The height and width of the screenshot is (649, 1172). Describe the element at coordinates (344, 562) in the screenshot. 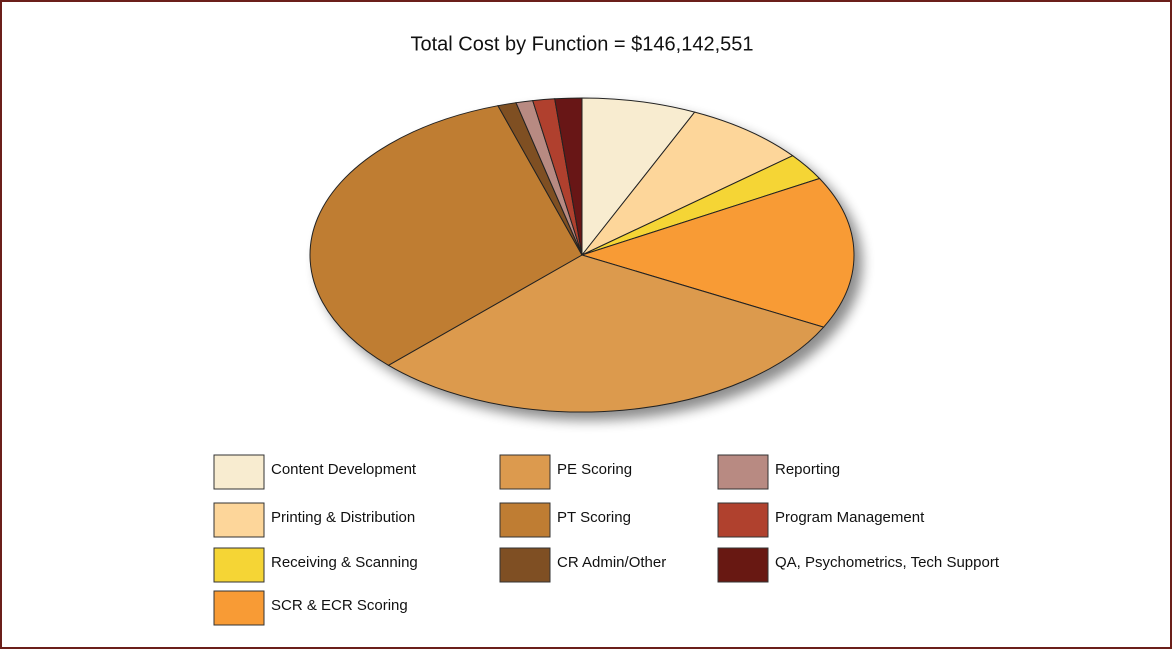

I see `legend-label: Receiving & Scanning` at that location.